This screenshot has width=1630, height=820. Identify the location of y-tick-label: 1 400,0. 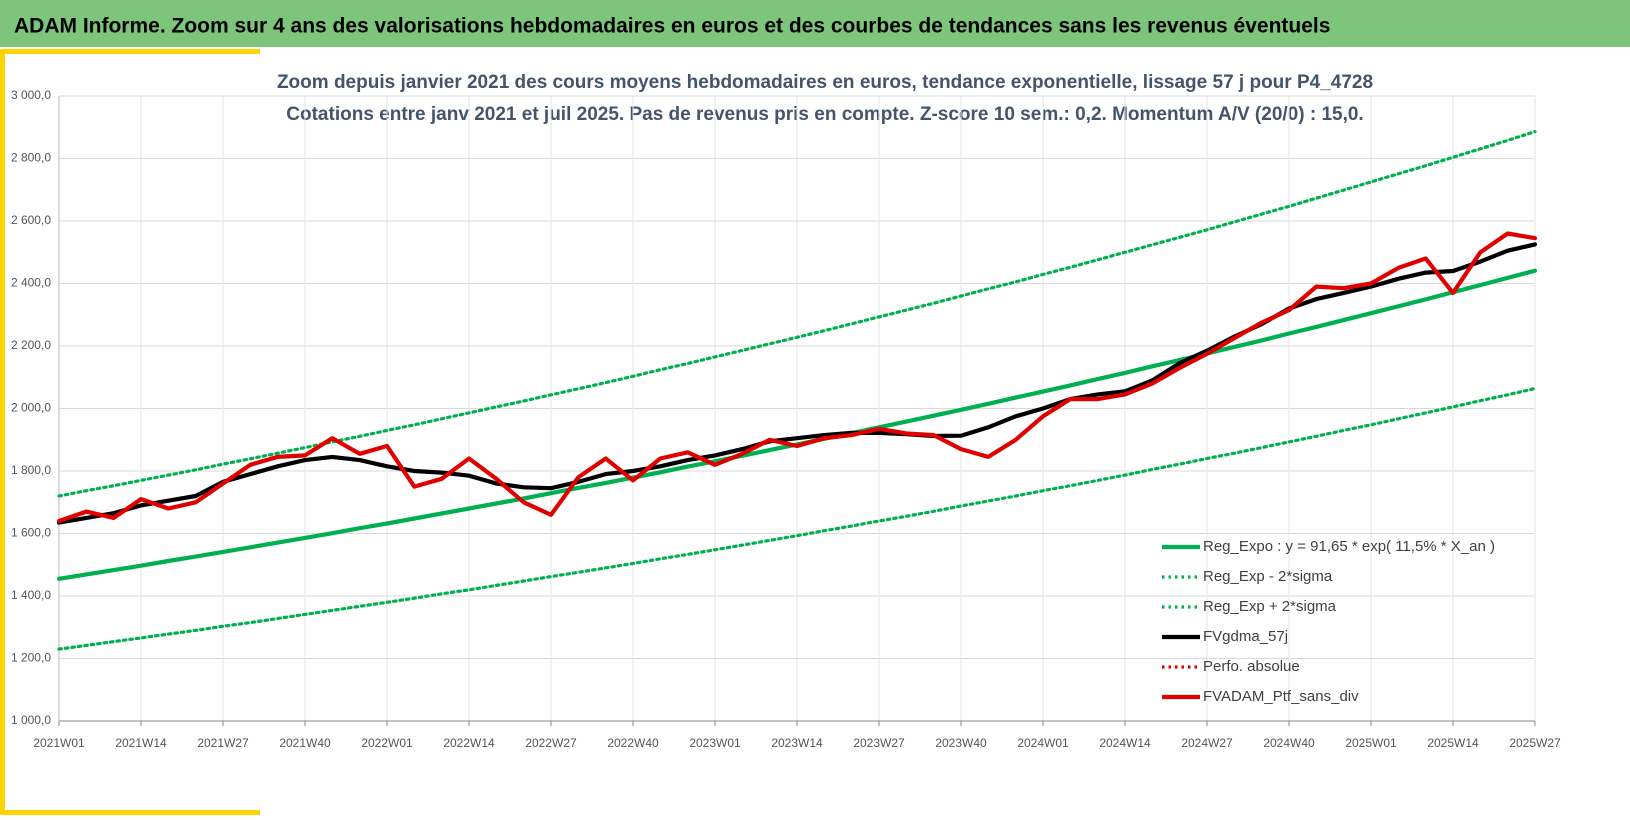
(31, 595).